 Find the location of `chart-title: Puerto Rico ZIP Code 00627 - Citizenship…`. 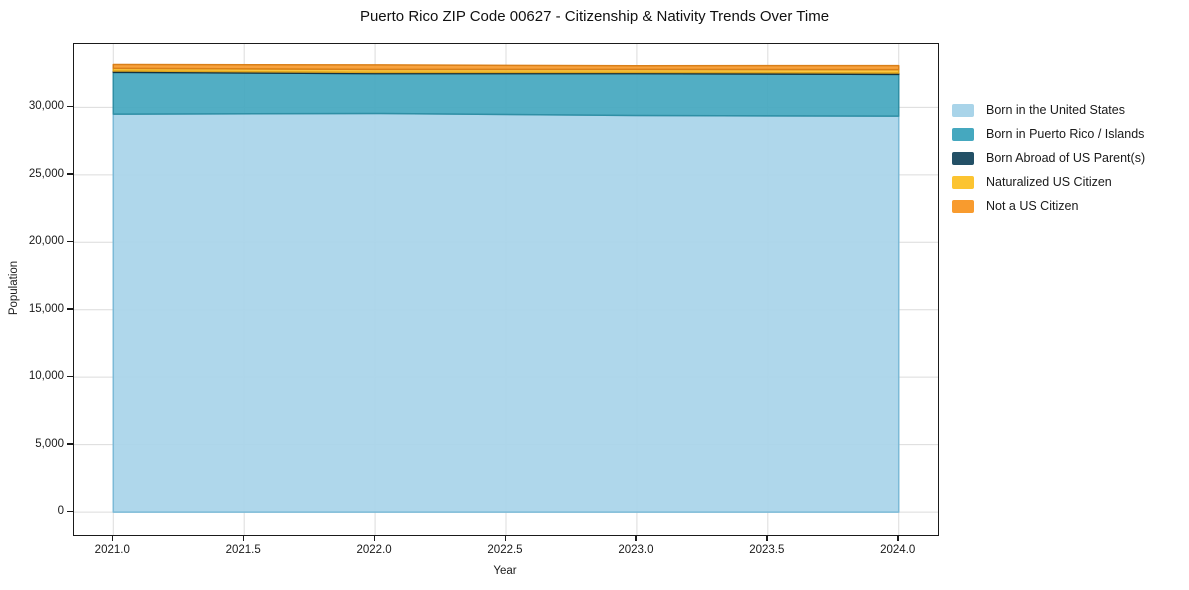

chart-title: Puerto Rico ZIP Code 00627 - Citizenship… is located at coordinates (594, 16).